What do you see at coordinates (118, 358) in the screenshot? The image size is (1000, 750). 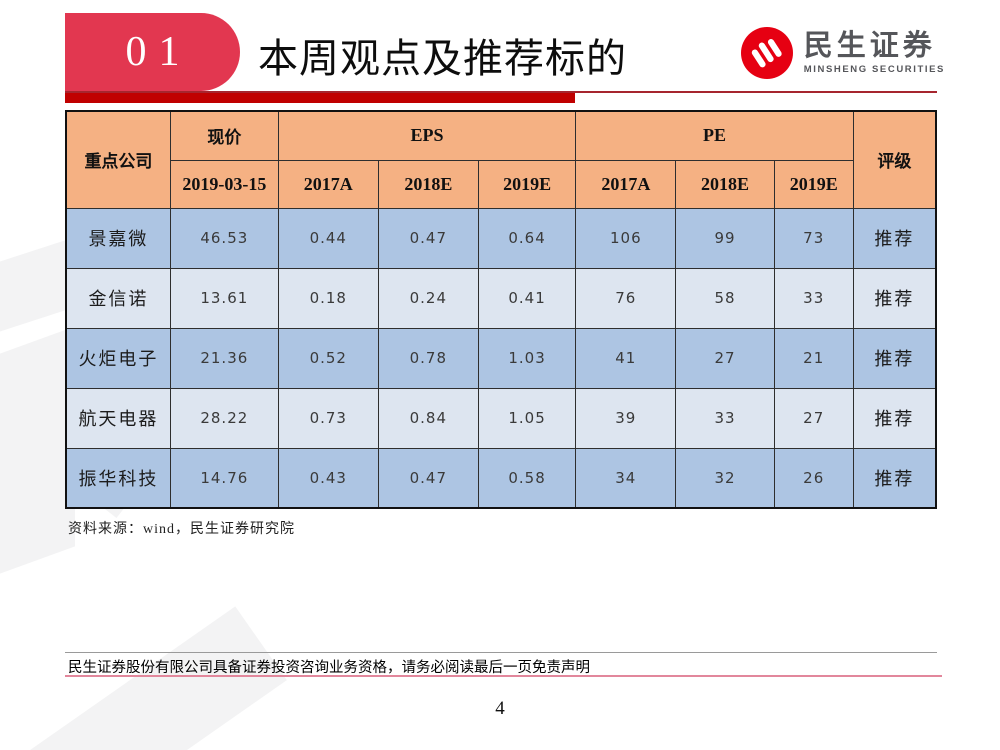 I see `cell-company: 火炬电子` at bounding box center [118, 358].